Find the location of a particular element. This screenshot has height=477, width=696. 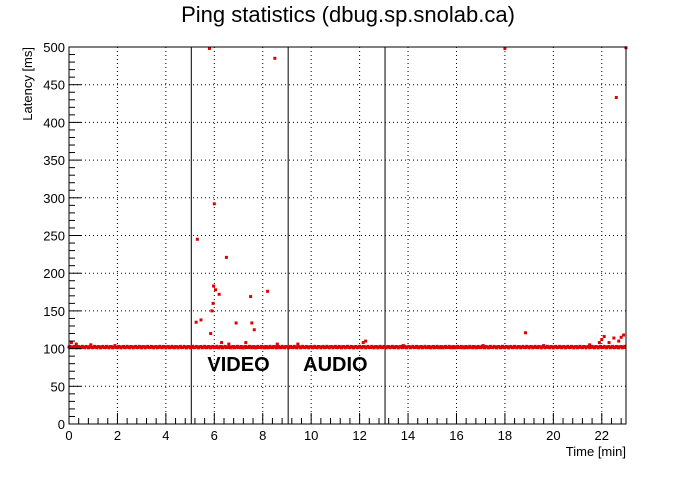

x-tick-label: 2 is located at coordinates (117, 435).